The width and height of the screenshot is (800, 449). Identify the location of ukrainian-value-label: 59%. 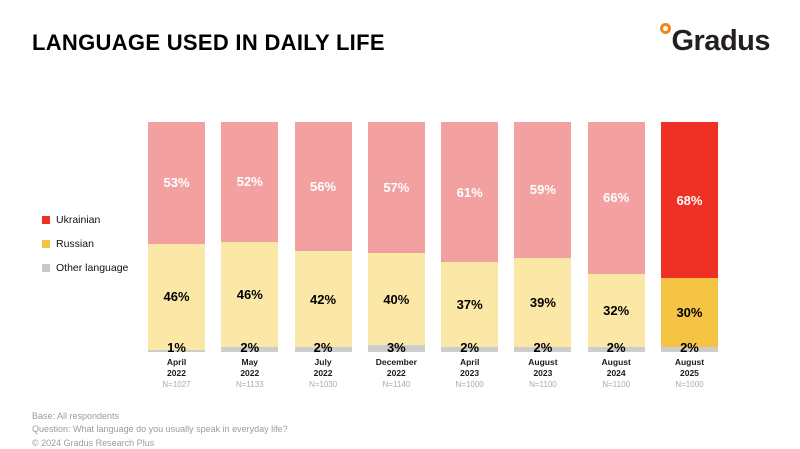
(542, 190).